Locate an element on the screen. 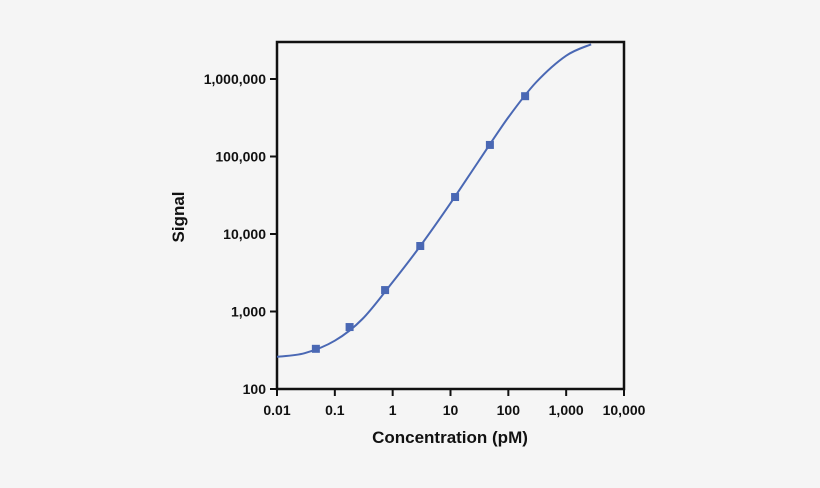 The image size is (820, 488). data-points is located at coordinates (420, 222).